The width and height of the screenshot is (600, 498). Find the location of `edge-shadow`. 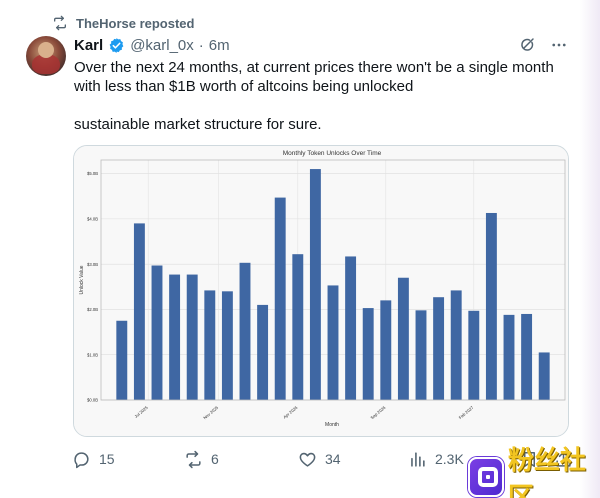

edge-shadow is located at coordinates (590, 249).